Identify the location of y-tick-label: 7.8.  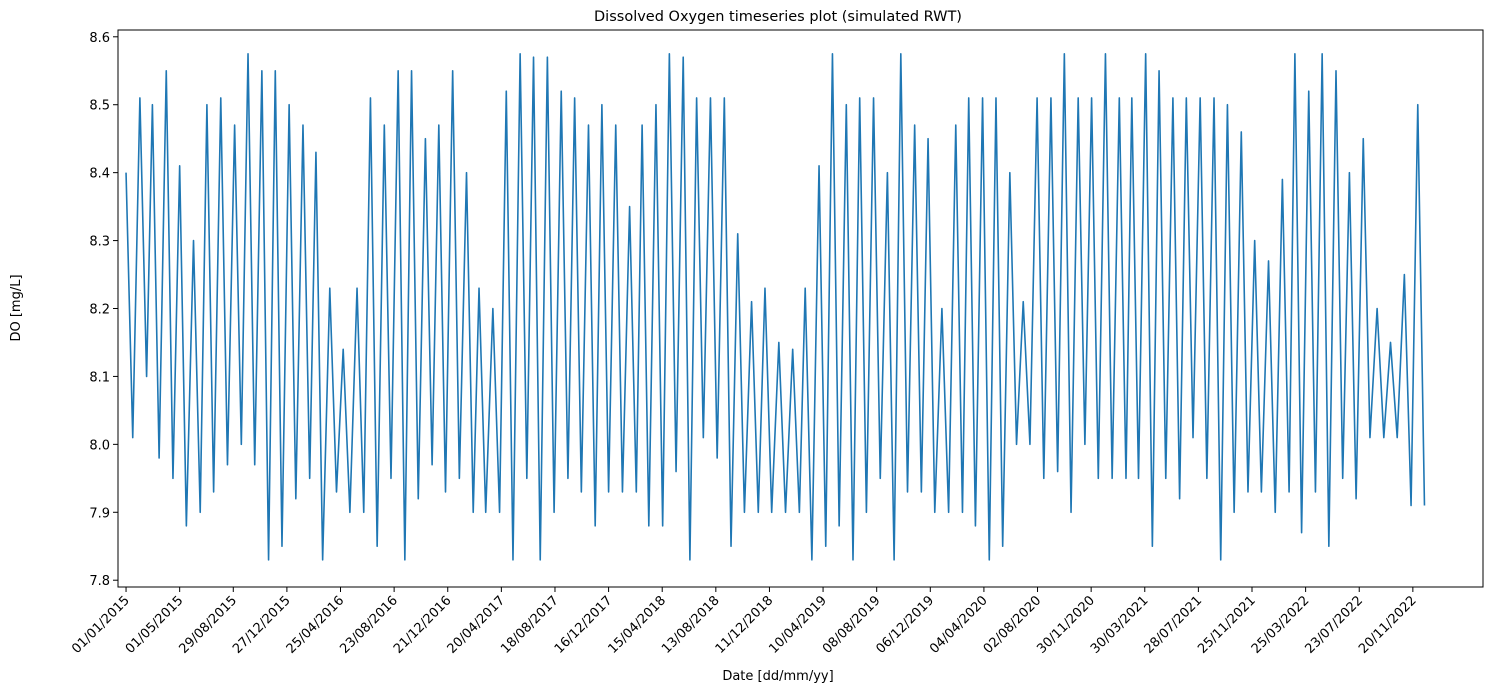
(99, 581).